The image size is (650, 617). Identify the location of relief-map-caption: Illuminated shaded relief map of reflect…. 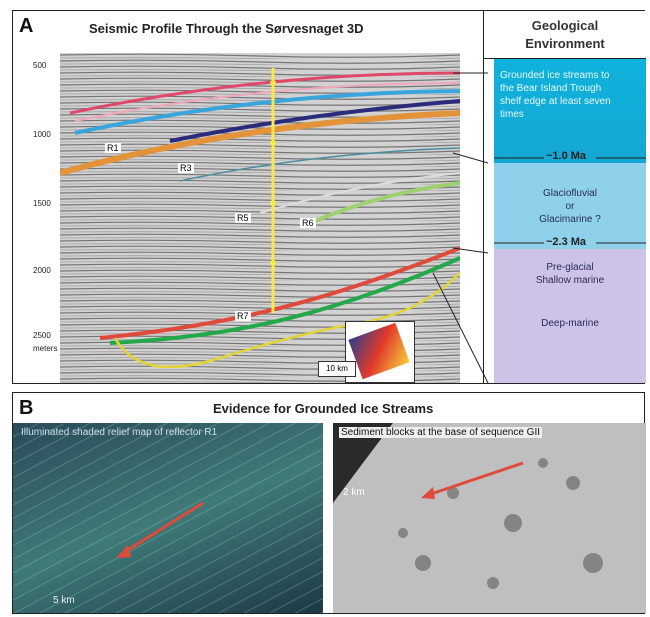
(119, 432).